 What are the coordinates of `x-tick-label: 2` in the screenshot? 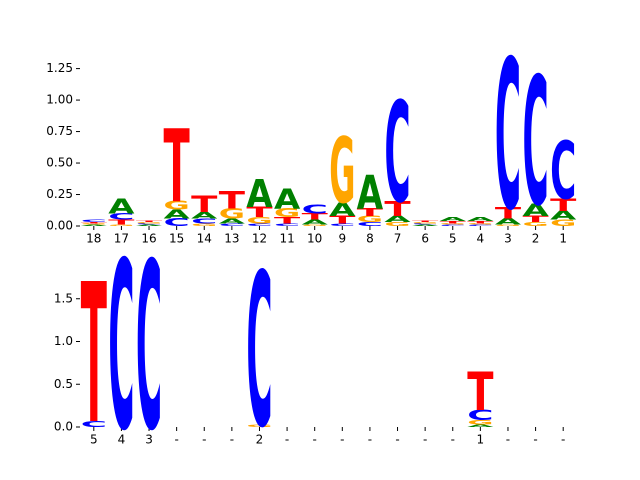 It's located at (536, 239).